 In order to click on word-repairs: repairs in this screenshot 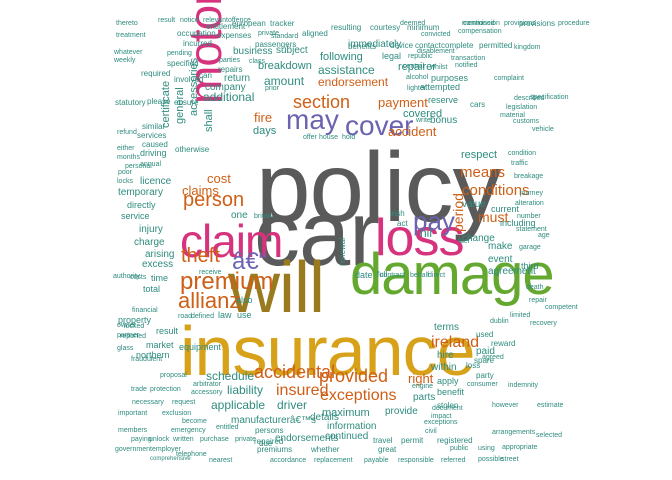, I will do `click(230, 69)`.